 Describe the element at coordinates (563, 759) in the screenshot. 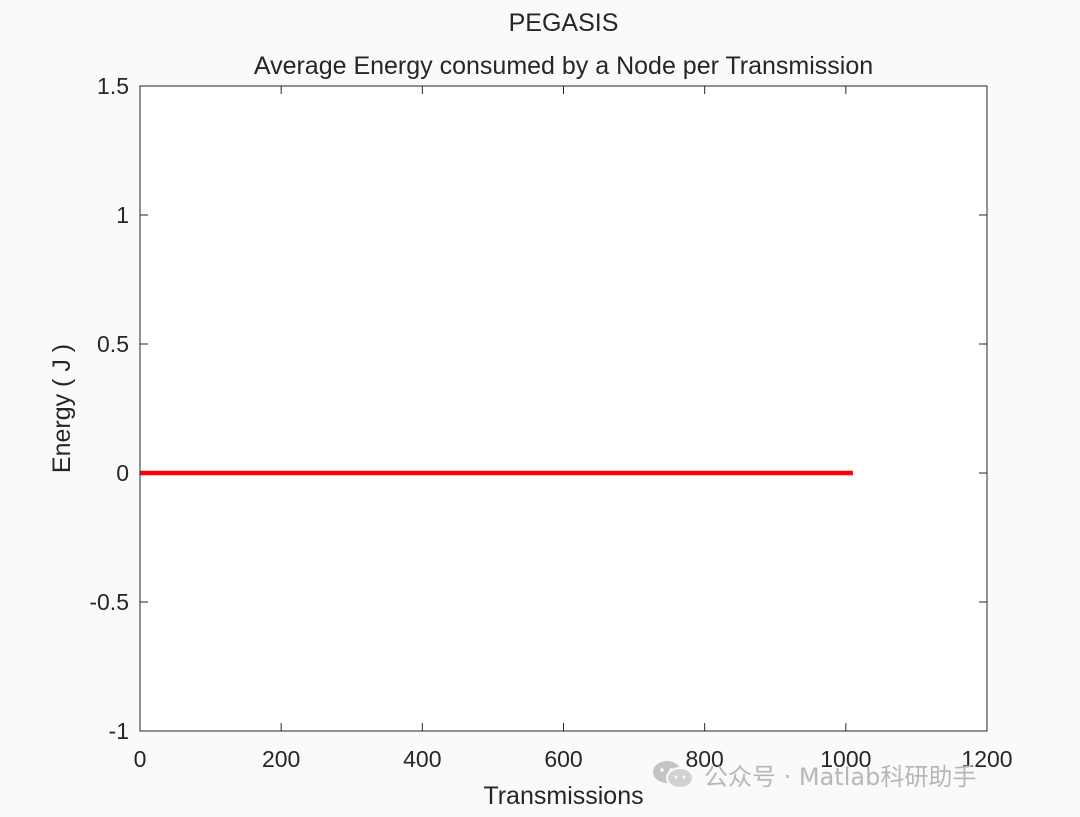

I see `x-tick-label: 600` at that location.